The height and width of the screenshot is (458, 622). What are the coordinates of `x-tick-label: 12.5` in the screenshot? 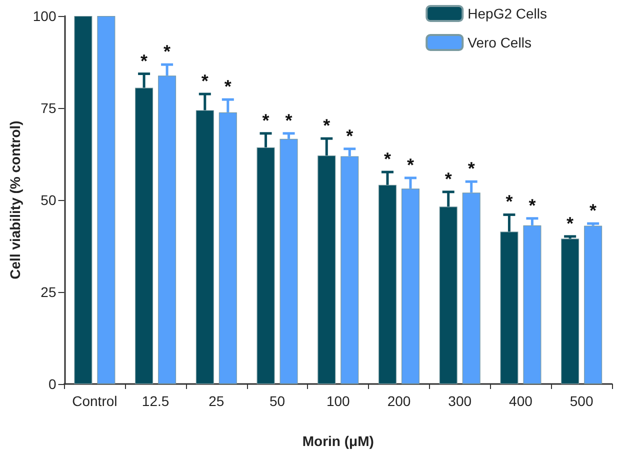 It's located at (156, 401).